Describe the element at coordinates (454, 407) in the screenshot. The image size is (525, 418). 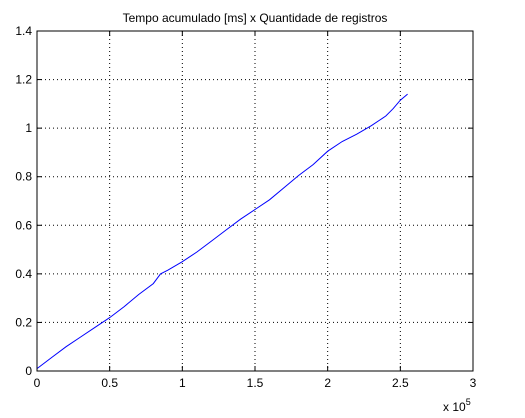
I see `x-multiplier-prefix: x 10` at that location.